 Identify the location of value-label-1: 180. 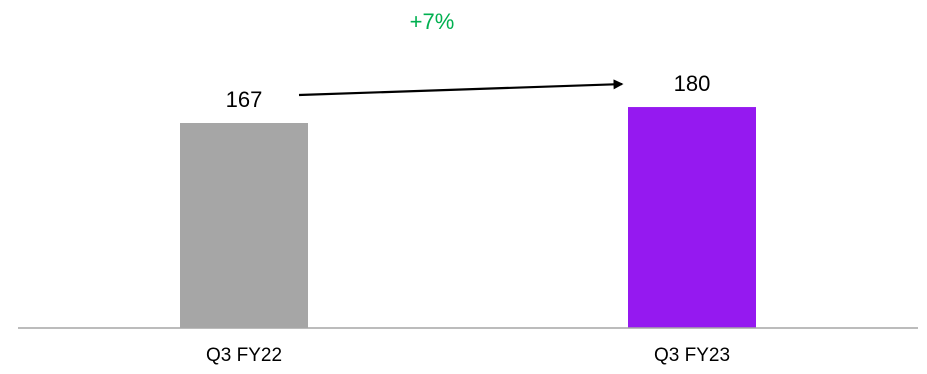
(692, 83).